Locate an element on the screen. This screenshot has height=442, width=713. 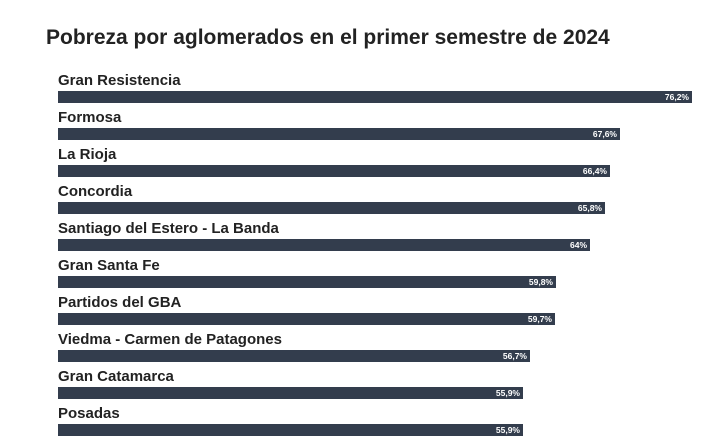
value-label: 59,7% is located at coordinates (539, 319).